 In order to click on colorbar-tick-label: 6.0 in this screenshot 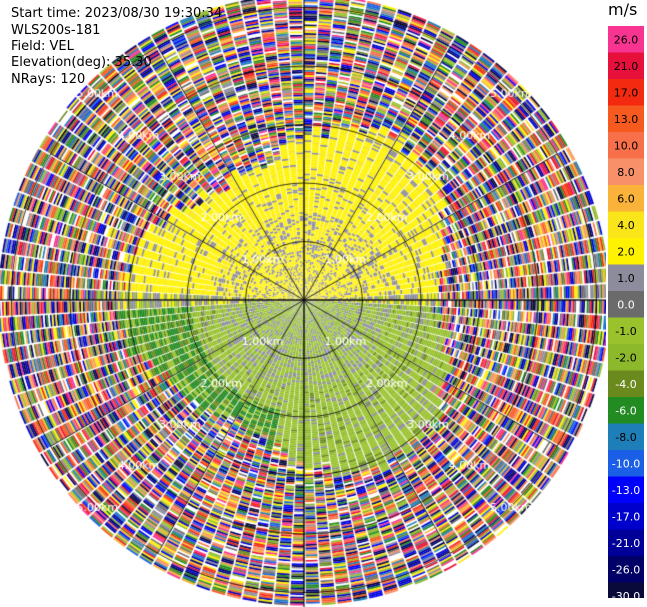, I will do `click(626, 198)`.